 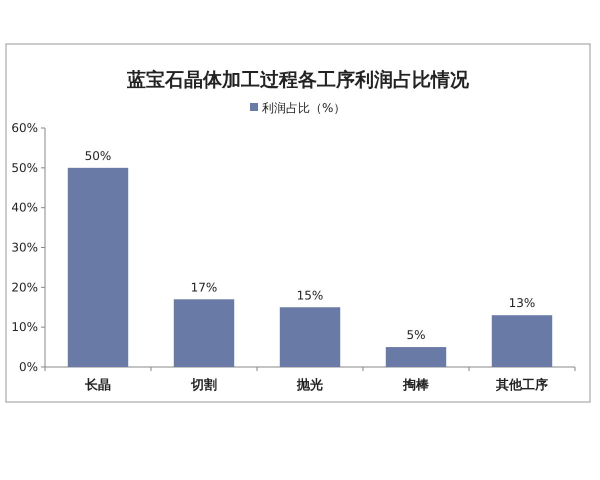 I want to click on x-tick-label: 长晶, so click(x=97, y=385).